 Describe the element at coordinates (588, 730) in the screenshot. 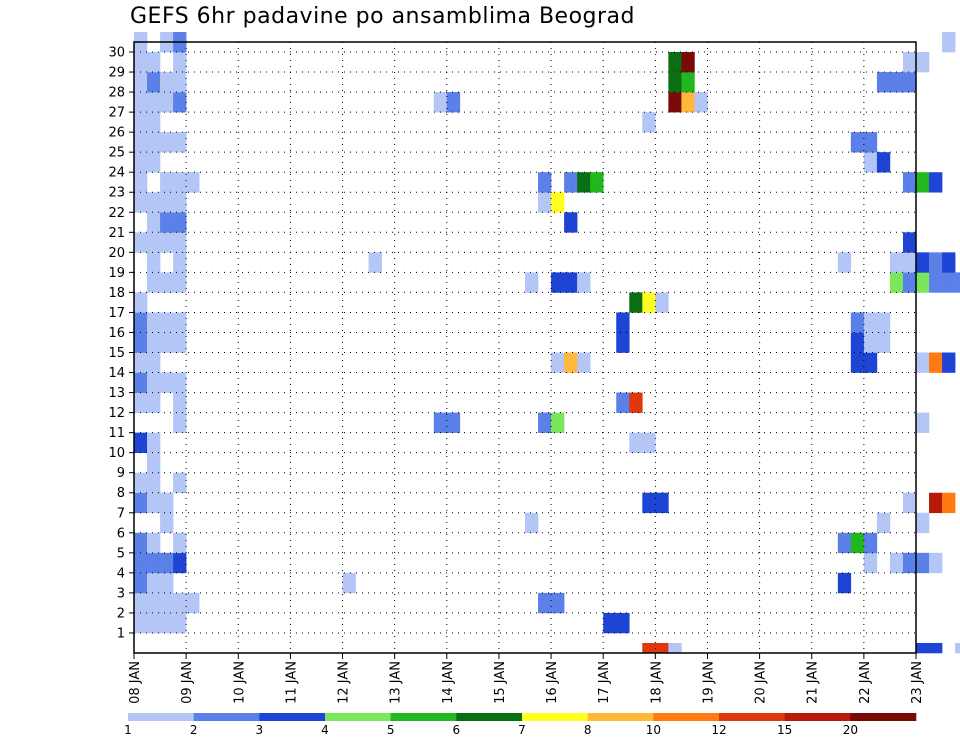

I see `legend-label: 8` at that location.